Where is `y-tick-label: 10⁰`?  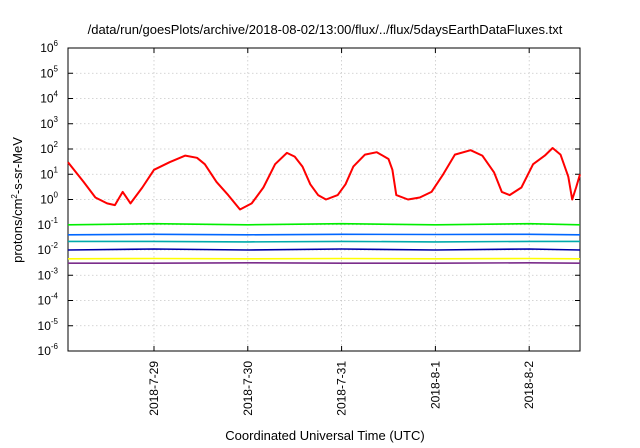
y-tick-label: 10⁰ is located at coordinates (49, 199).